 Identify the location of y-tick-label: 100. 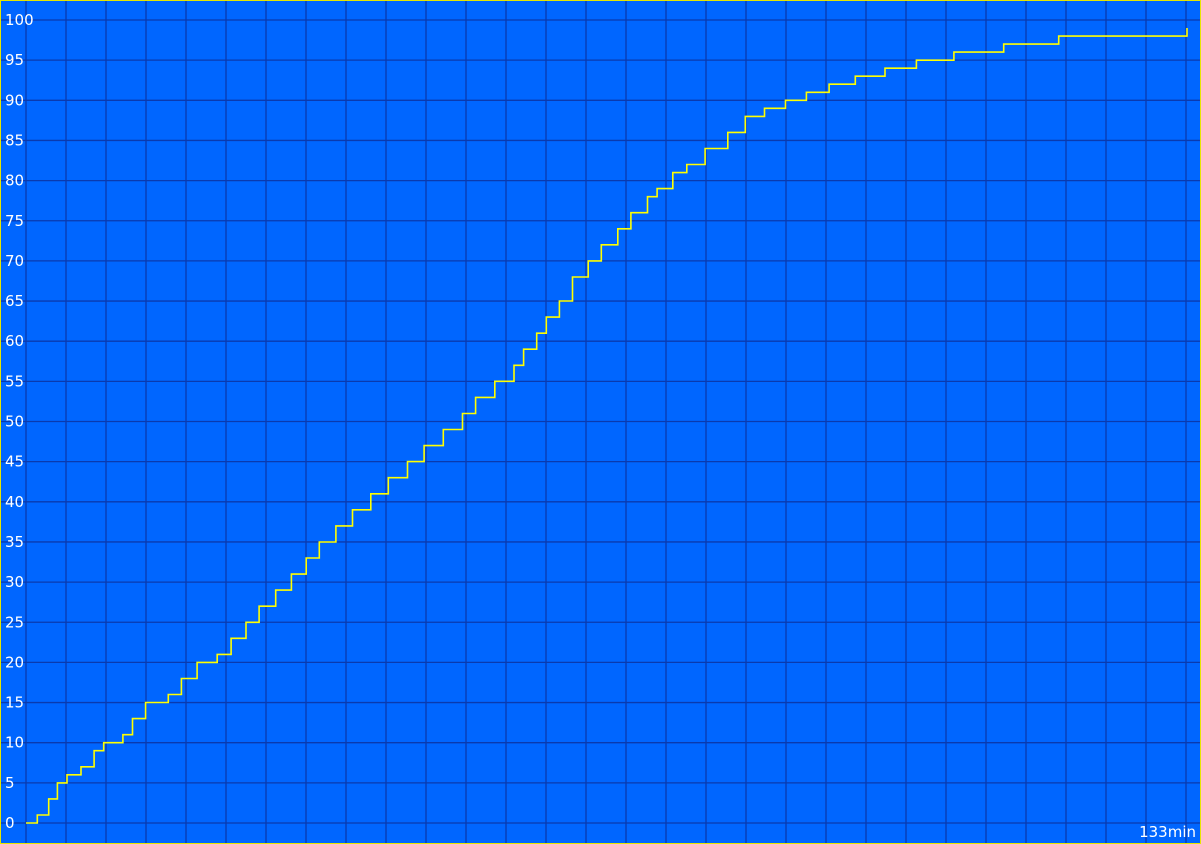
(19, 20).